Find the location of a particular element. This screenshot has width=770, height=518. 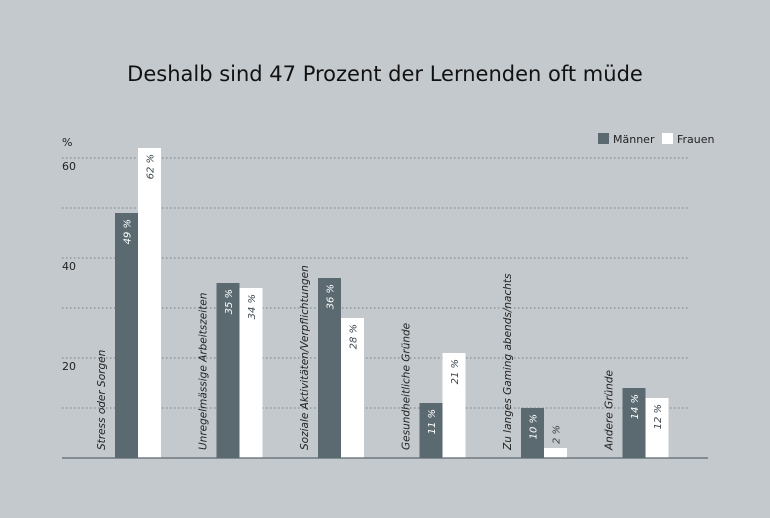

legend-swatch-maenner is located at coordinates (603, 138).